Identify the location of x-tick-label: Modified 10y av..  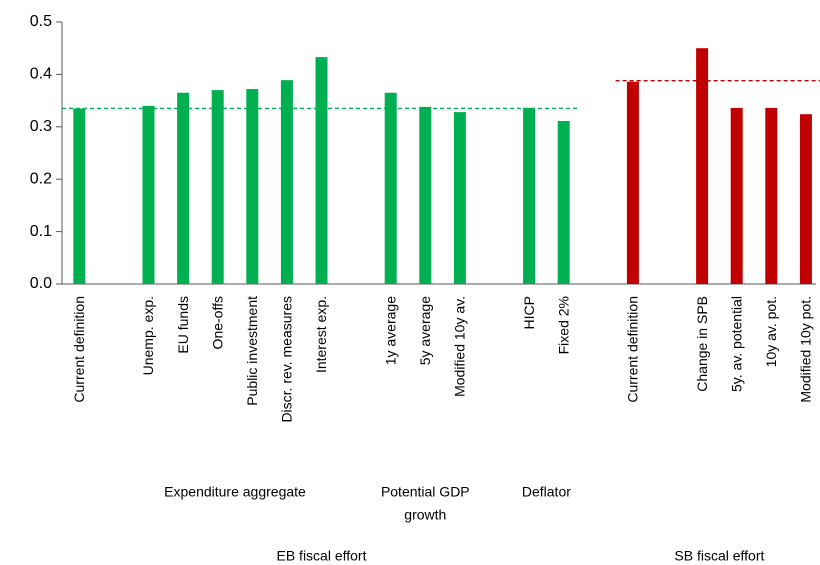
(460, 346).